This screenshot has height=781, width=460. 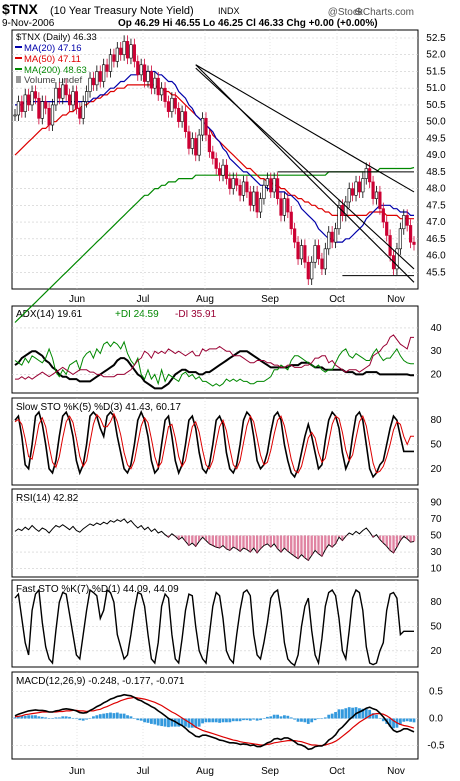 I want to click on month-label-bottom-jul: Jul, so click(x=143, y=771).